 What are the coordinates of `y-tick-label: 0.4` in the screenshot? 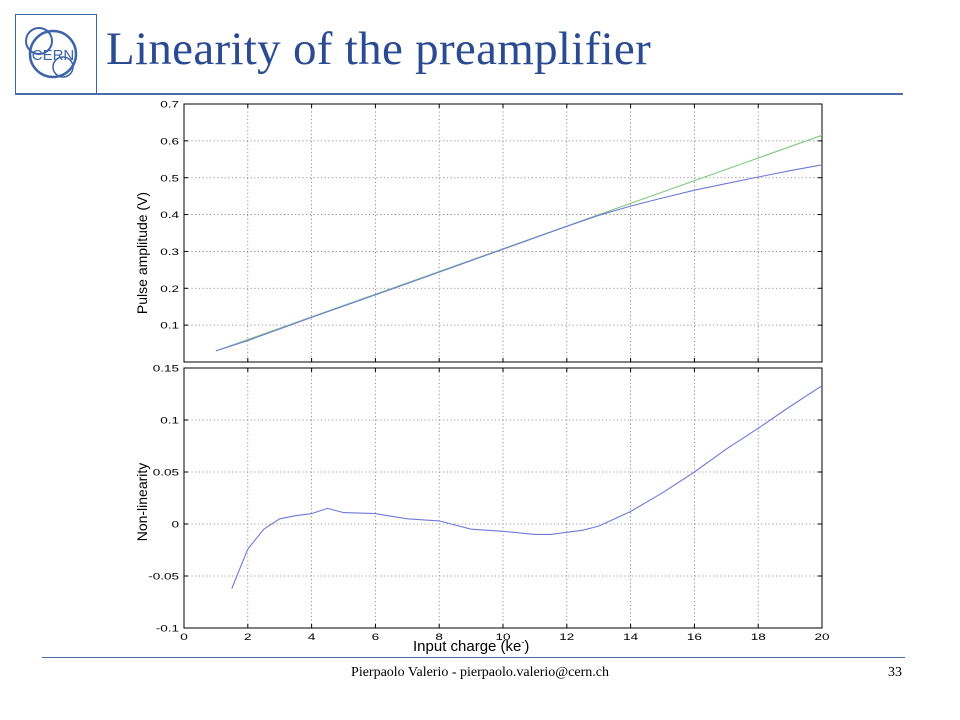 It's located at (169, 215).